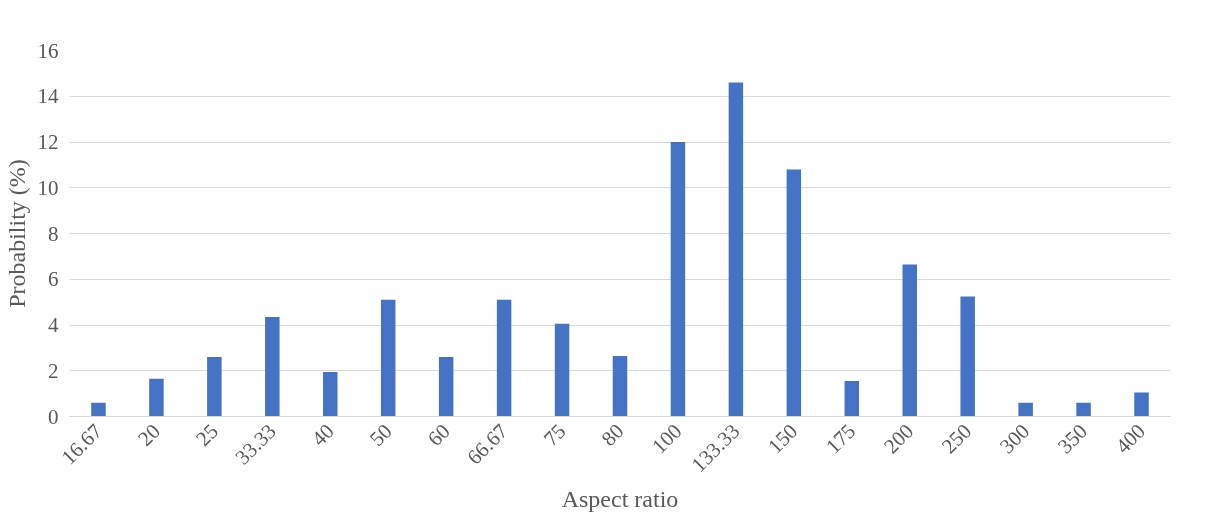  I want to click on y-tick-label: 12, so click(48, 142).